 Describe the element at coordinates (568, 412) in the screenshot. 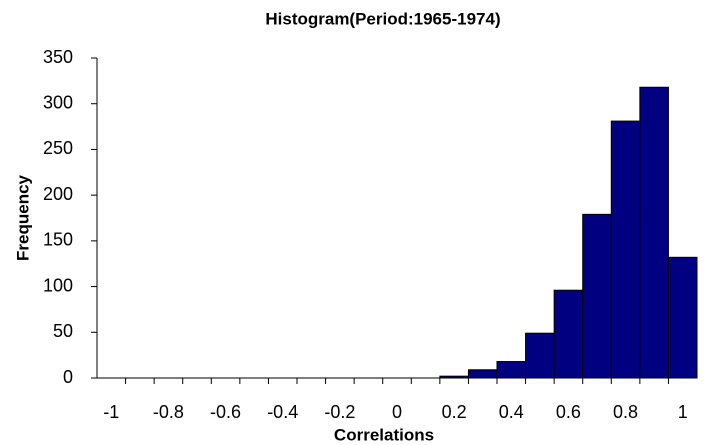

I see `x-tick-label: 0.6` at that location.